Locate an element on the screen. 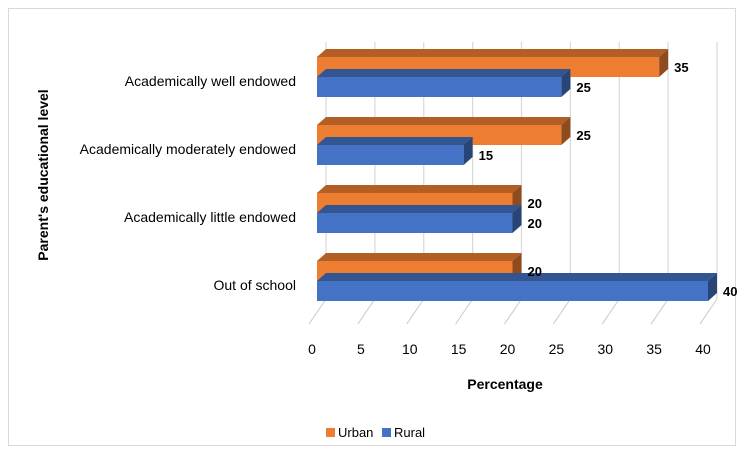  x-tick-label: 25 is located at coordinates (557, 349).